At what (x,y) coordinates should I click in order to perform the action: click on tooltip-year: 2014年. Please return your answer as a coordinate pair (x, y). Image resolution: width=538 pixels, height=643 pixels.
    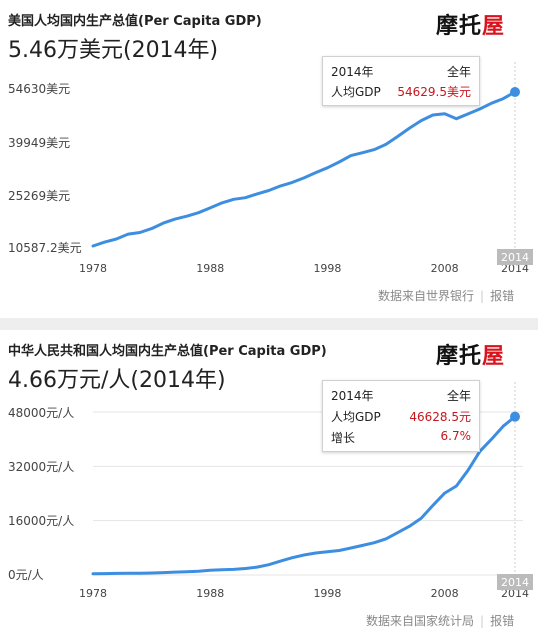
    Looking at the image, I should click on (352, 72).